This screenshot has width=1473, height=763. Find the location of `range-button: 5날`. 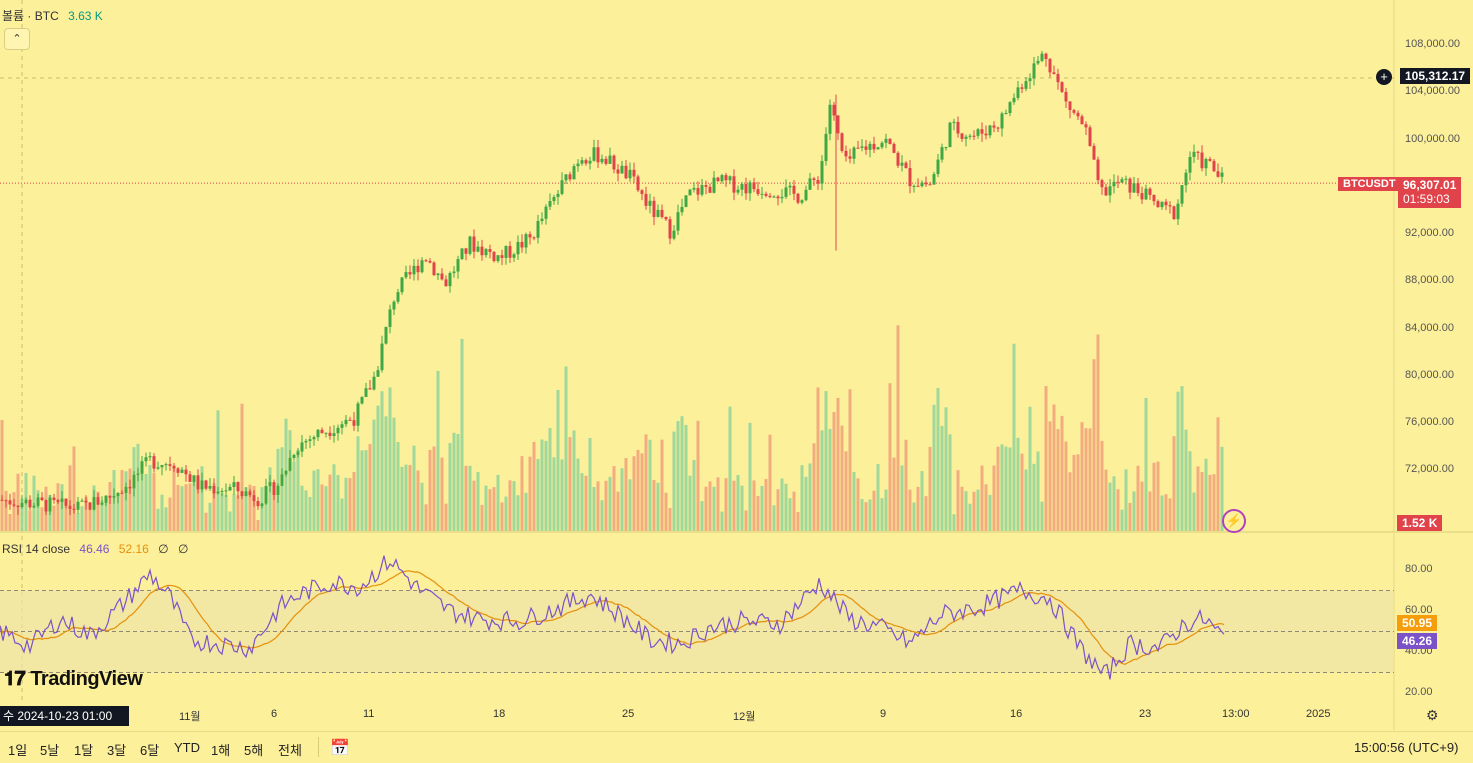

range-button: 5날 is located at coordinates (50, 750).